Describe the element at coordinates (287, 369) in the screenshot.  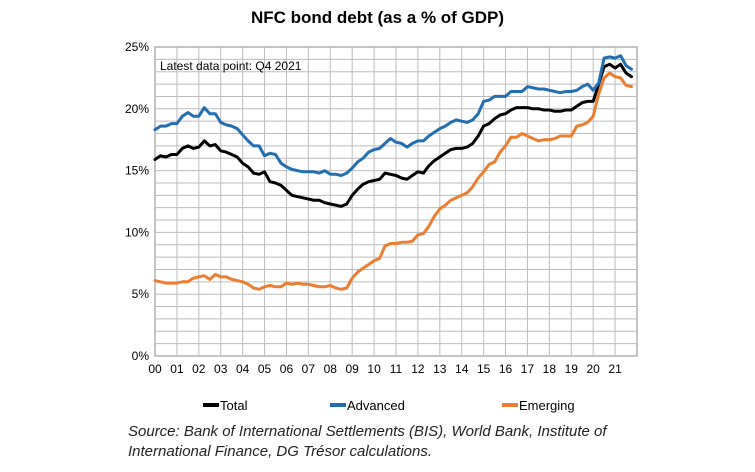
I see `x-tick-label: 06` at that location.